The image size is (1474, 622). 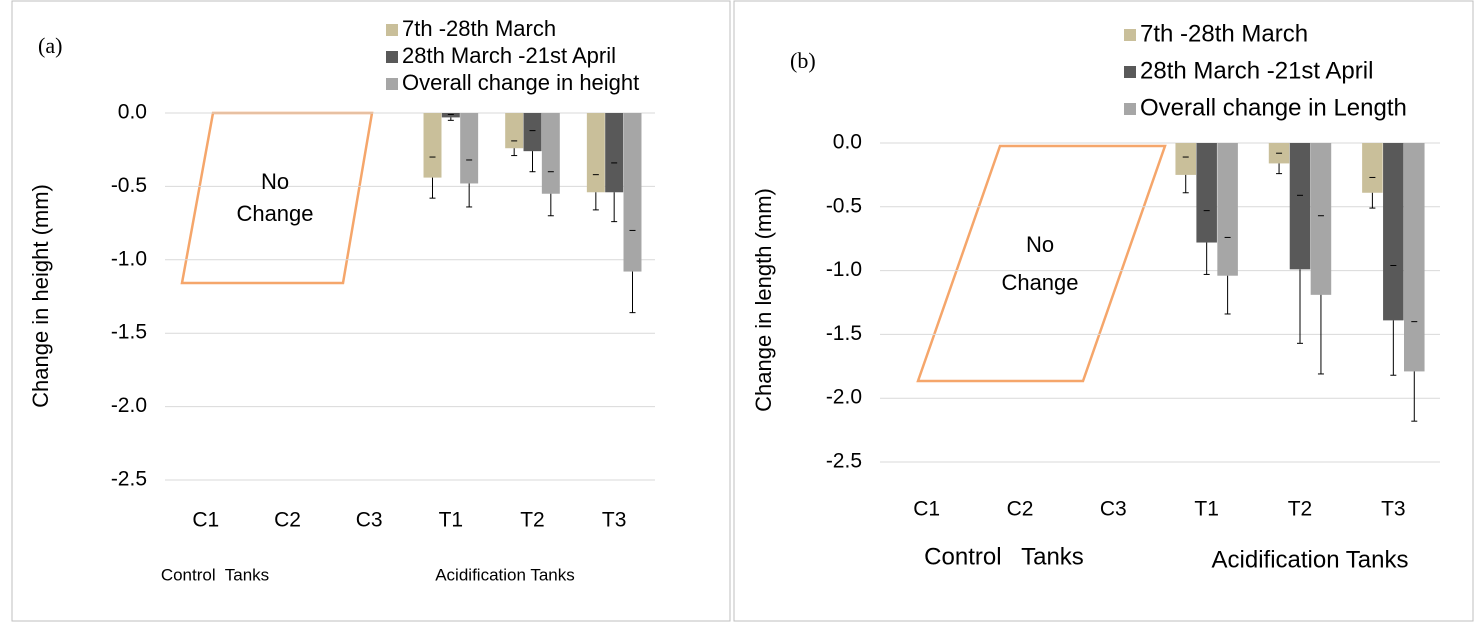 I want to click on y-axis-label: Change in height (mm), so click(x=40, y=296).